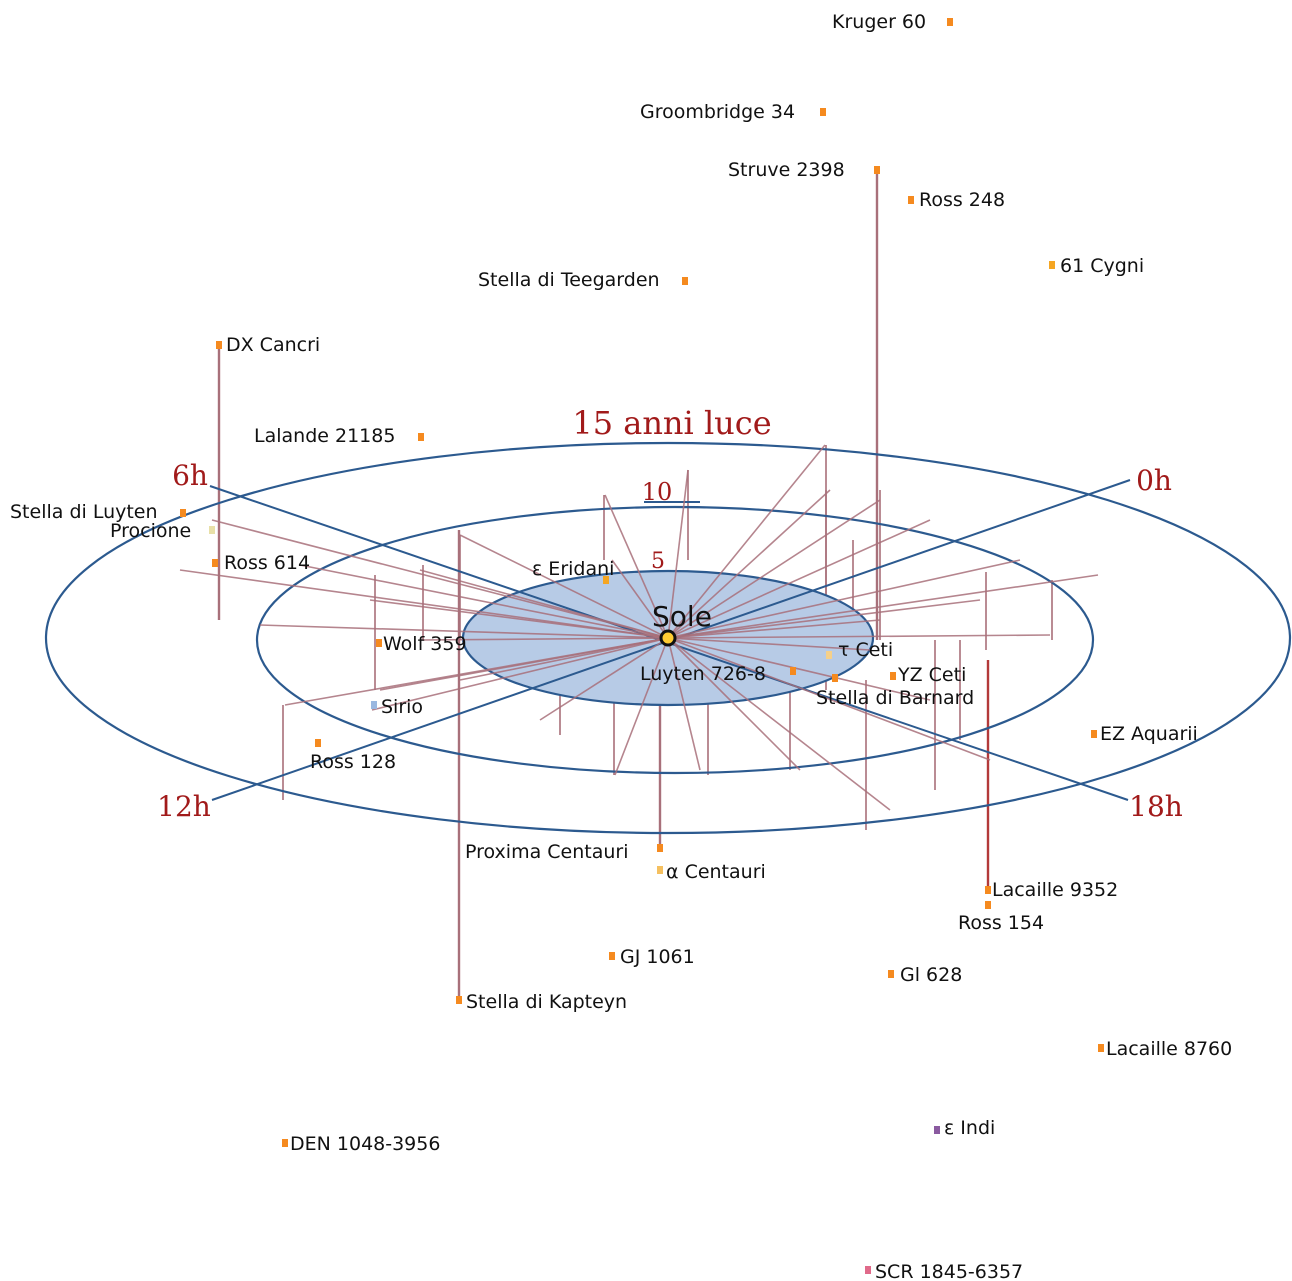  What do you see at coordinates (893, 676) in the screenshot?
I see `star-marker-yz-ceti` at bounding box center [893, 676].